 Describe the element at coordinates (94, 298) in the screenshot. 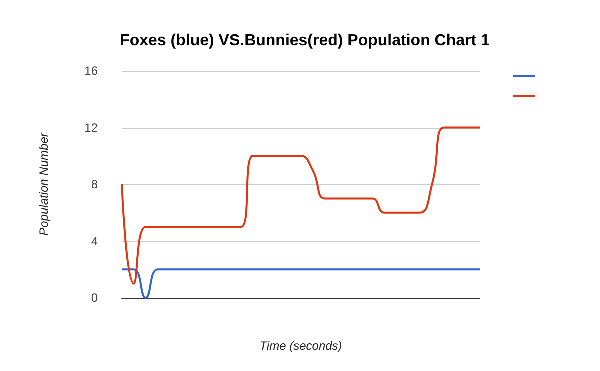

I see `y-tick-label: 0` at that location.